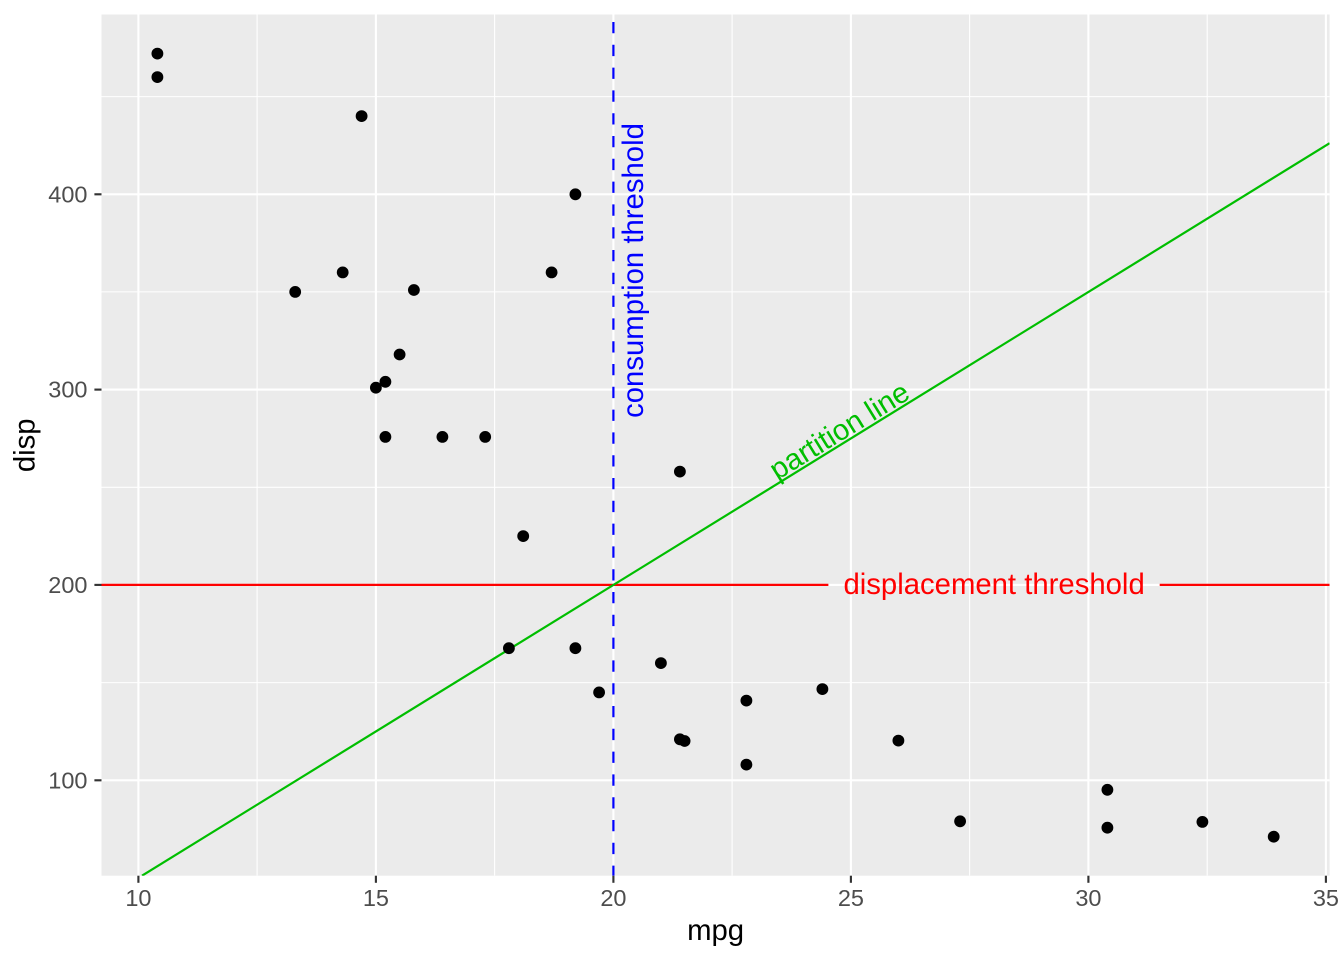 Image resolution: width=1344 pixels, height=960 pixels. Describe the element at coordinates (993, 584) in the screenshot. I see `svg-text: displacement threshold` at that location.